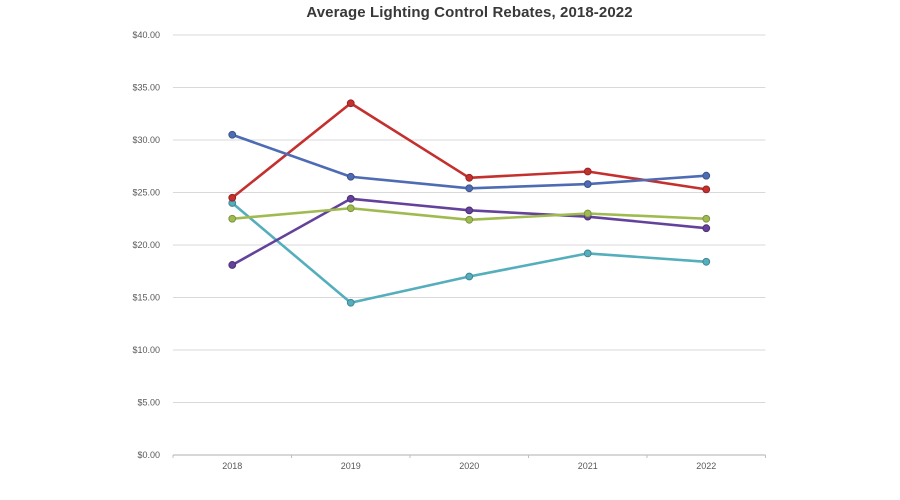  What do you see at coordinates (148, 455) in the screenshot?
I see `y-axis-tick-label: $0.00` at bounding box center [148, 455].